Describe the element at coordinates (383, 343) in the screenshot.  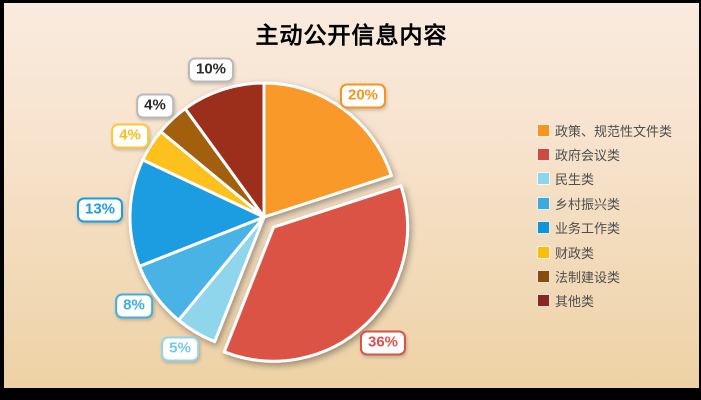
I see `percent-label-1: 36%` at that location.